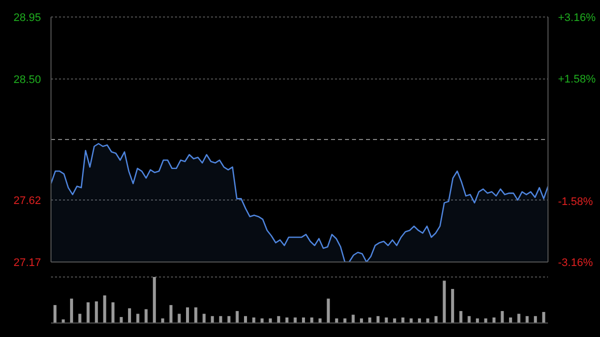 Image resolution: width=600 pixels, height=337 pixels. What do you see at coordinates (577, 79) in the screenshot?
I see `y2-tick-label: +1.58%` at bounding box center [577, 79].